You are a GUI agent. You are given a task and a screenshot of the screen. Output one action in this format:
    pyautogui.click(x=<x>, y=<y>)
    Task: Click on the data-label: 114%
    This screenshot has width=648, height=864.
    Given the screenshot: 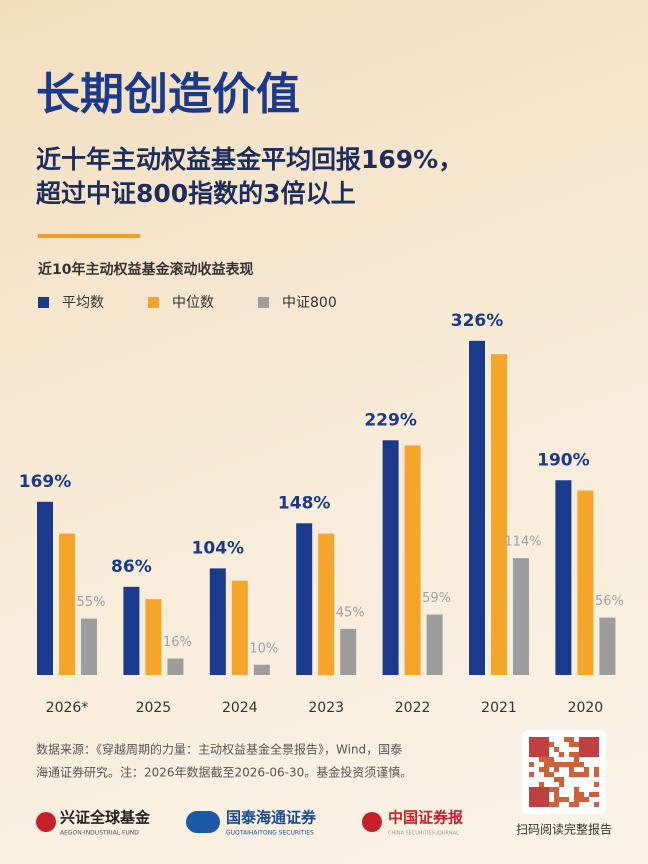 What is the action you would take?
    pyautogui.click(x=522, y=542)
    